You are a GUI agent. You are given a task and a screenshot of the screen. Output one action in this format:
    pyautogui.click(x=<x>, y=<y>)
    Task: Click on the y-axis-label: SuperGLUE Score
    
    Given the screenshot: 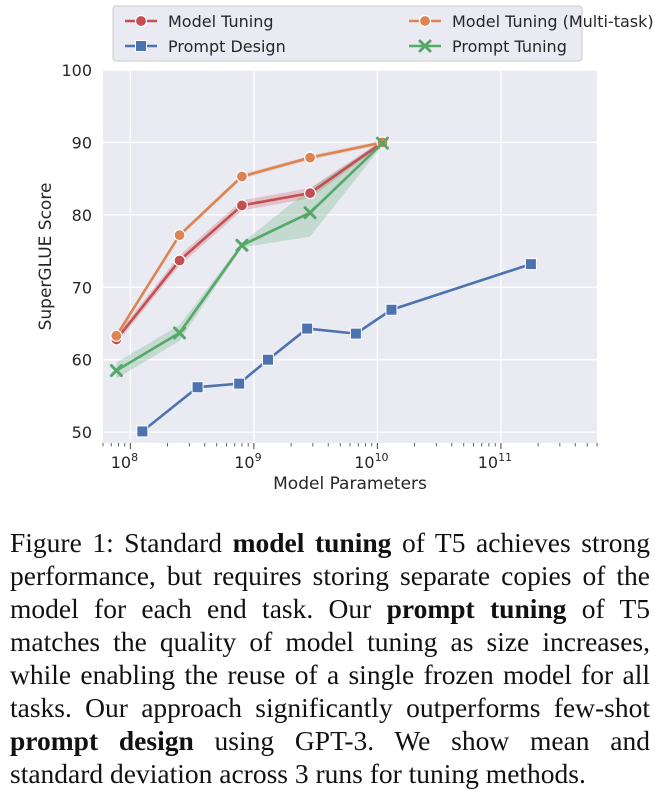 What is the action you would take?
    pyautogui.click(x=46, y=257)
    